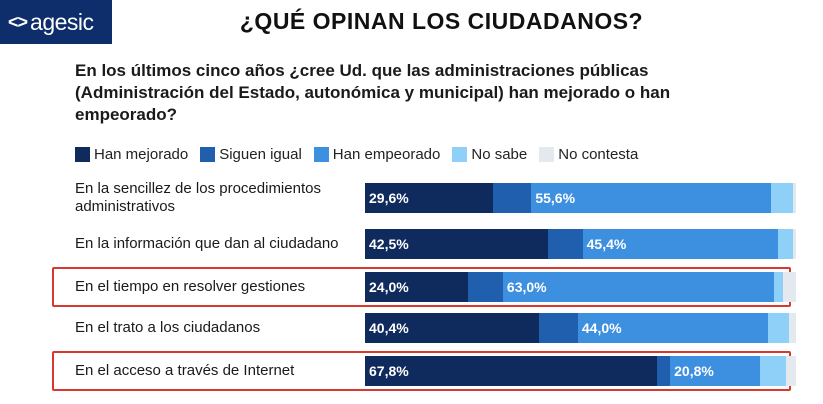  I want to click on legend-item-no-contesta: No contesta, so click(588, 154).